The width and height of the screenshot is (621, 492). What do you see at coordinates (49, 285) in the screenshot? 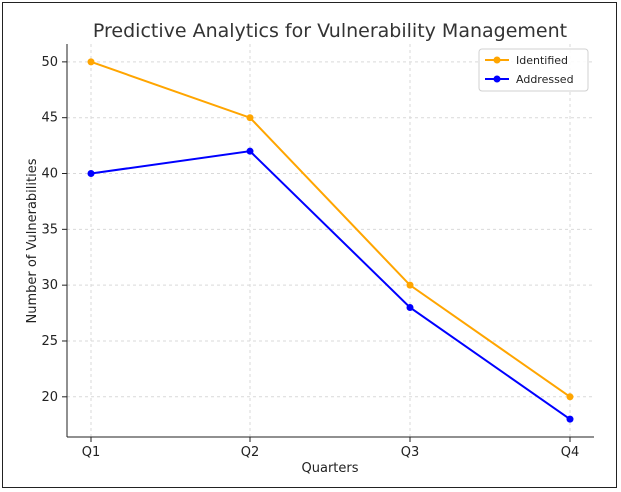
I see `y-tick-label: 30` at bounding box center [49, 285].